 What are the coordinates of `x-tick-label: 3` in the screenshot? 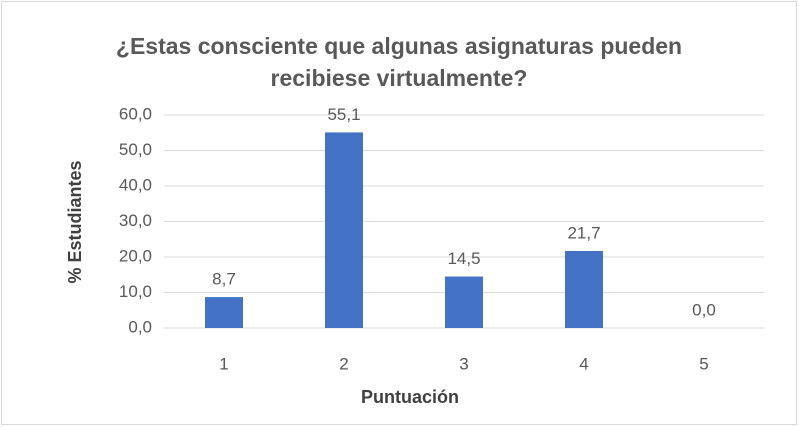 It's located at (463, 363).